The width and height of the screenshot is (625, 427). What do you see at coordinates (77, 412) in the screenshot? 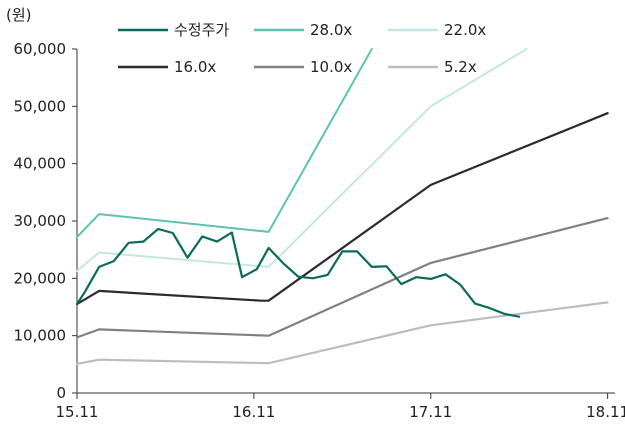
I see `x-tick-label: 15.11` at bounding box center [77, 412].